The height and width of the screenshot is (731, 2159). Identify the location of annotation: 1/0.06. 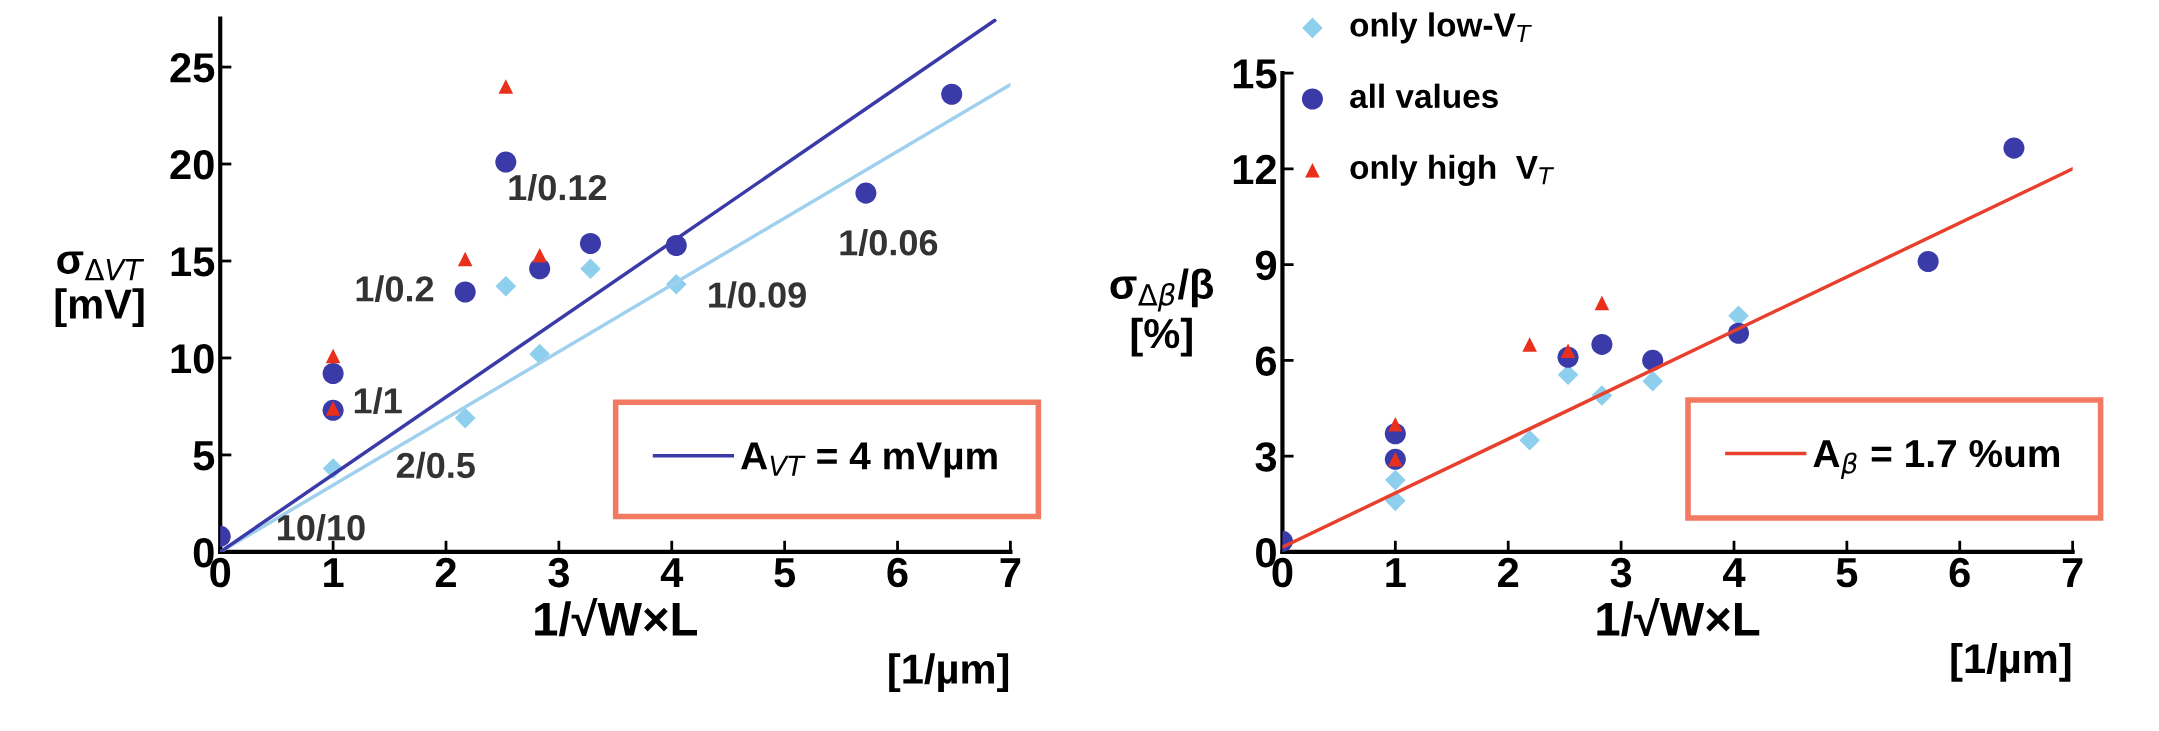
(889, 242).